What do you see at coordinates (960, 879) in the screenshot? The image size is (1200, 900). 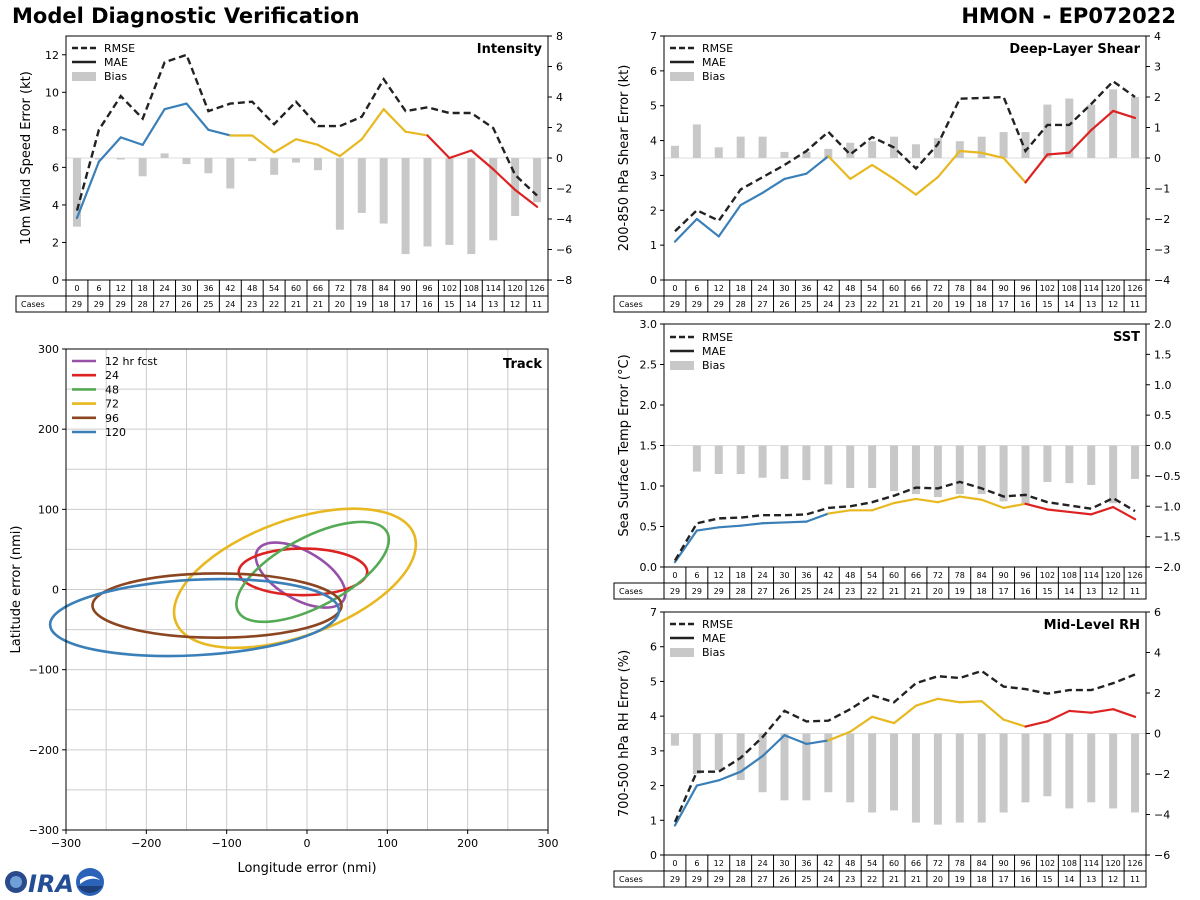 I see `table-cases-cell: 19` at bounding box center [960, 879].